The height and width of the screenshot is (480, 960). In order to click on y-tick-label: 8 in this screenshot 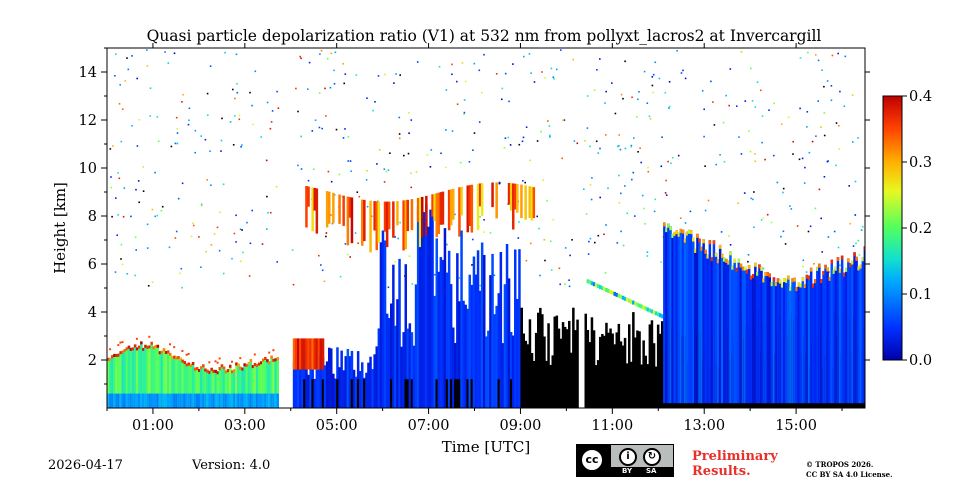, I will do `click(92, 217)`.